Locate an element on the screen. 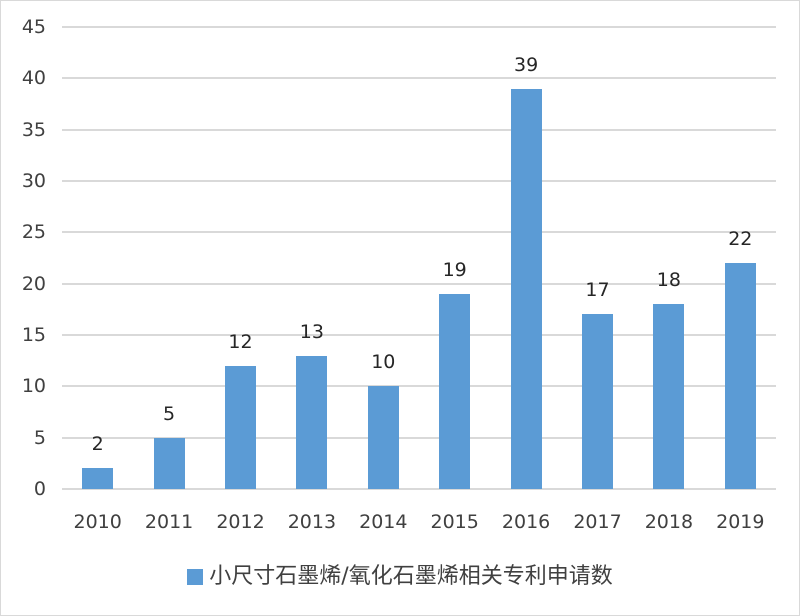 This screenshot has width=800, height=616. x-axis-tick-label: 2015 is located at coordinates (454, 522).